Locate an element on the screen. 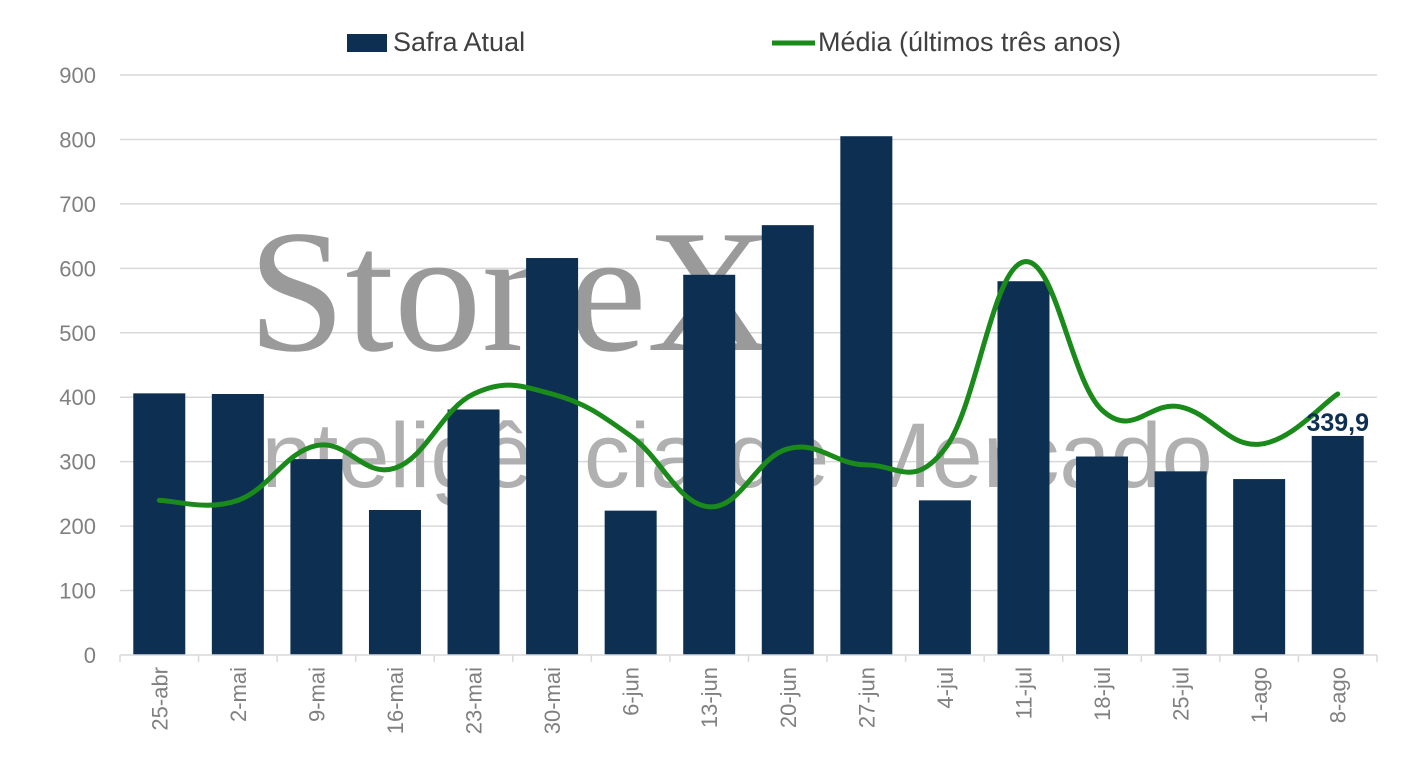 This screenshot has height=768, width=1418. legend-bar-swatch is located at coordinates (367, 43).